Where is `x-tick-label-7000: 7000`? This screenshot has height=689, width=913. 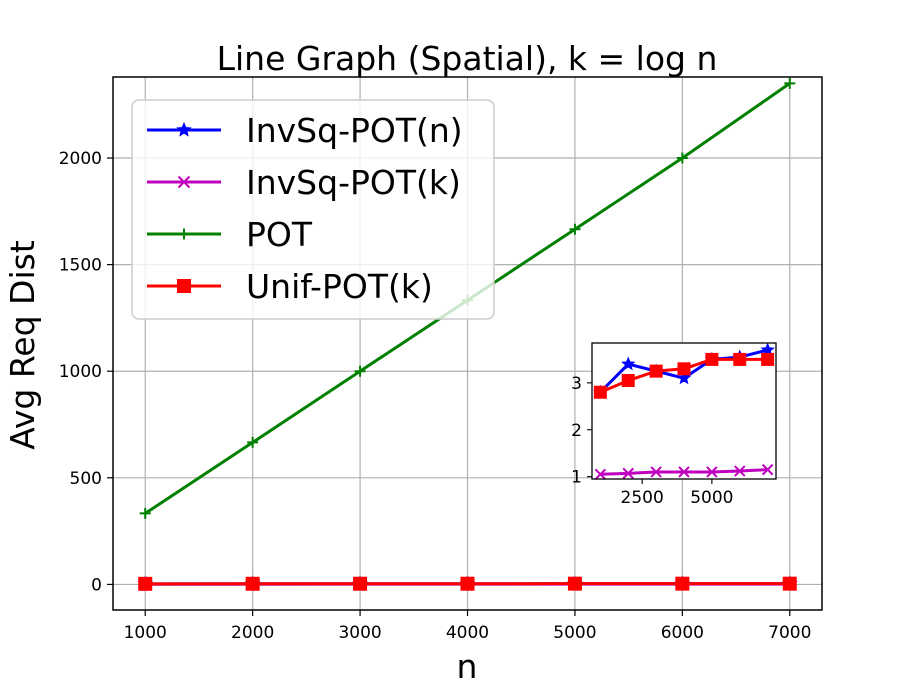
x-tick-label-7000: 7000 is located at coordinates (789, 633).